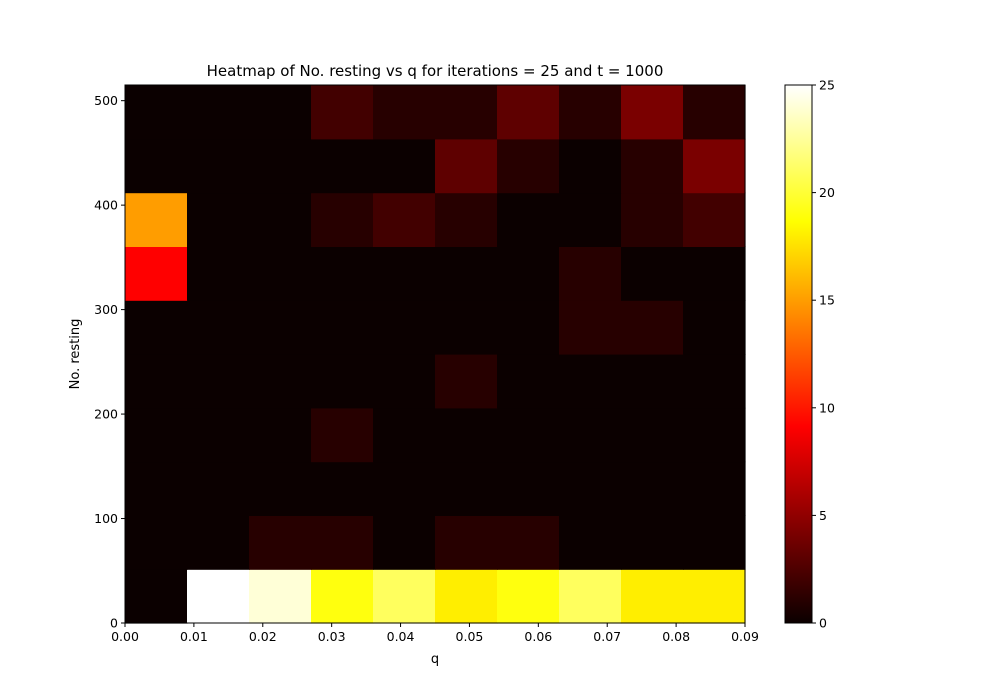 This screenshot has width=1000, height=700. What do you see at coordinates (401, 636) in the screenshot?
I see `x-tick-label: 0.04` at bounding box center [401, 636].